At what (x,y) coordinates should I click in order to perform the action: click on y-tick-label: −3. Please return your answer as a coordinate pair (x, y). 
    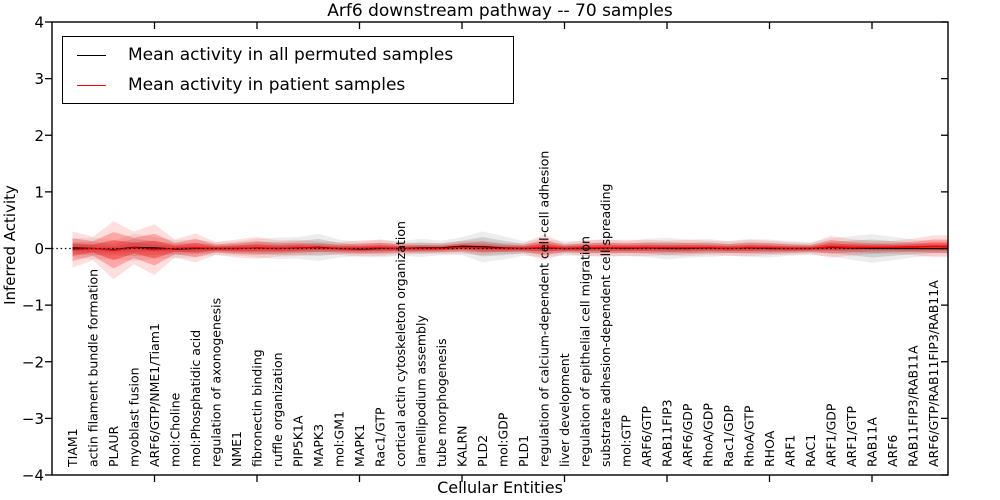
    Looking at the image, I should click on (33, 419).